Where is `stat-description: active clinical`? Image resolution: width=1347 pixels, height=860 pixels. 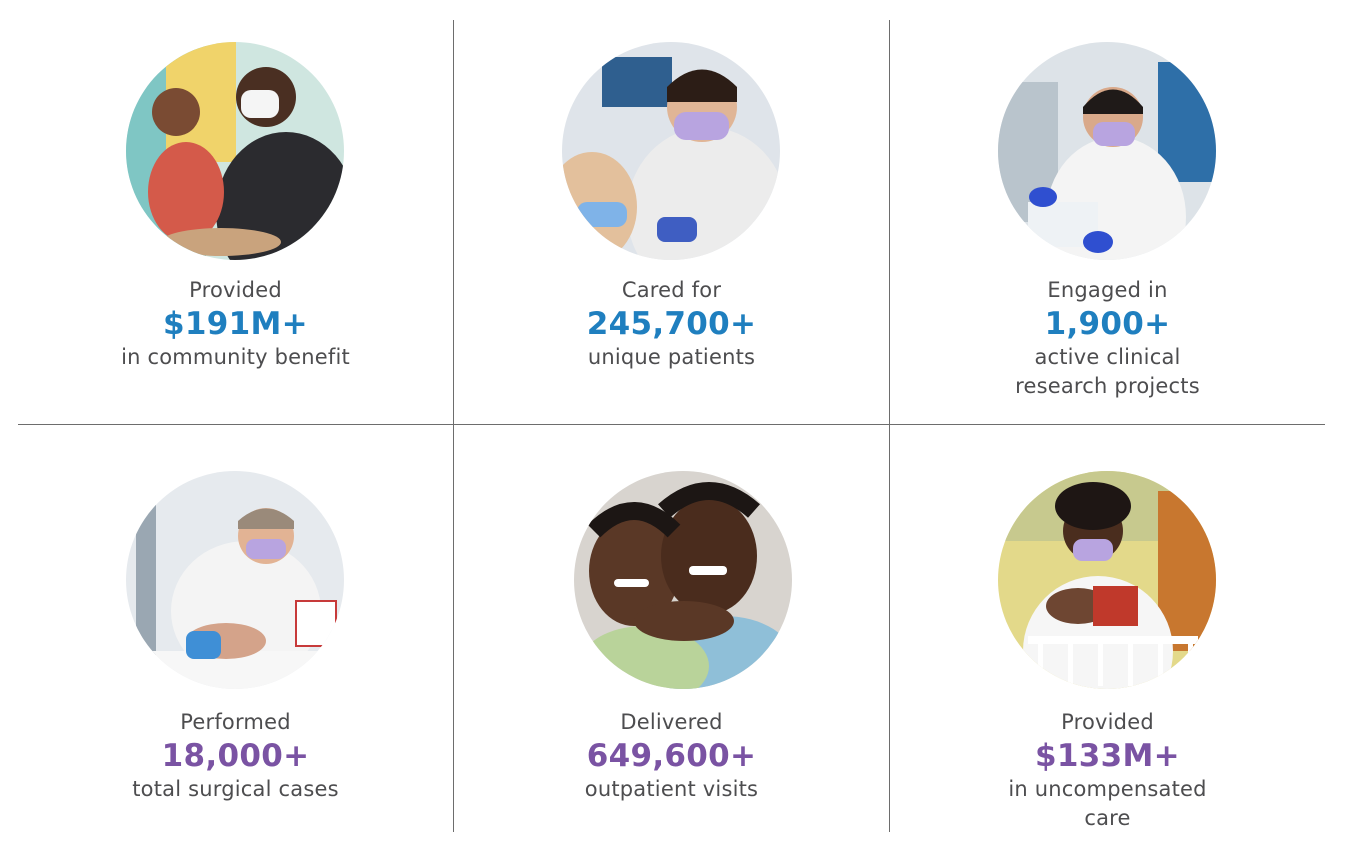 stat-description: active clinical is located at coordinates (1107, 357).